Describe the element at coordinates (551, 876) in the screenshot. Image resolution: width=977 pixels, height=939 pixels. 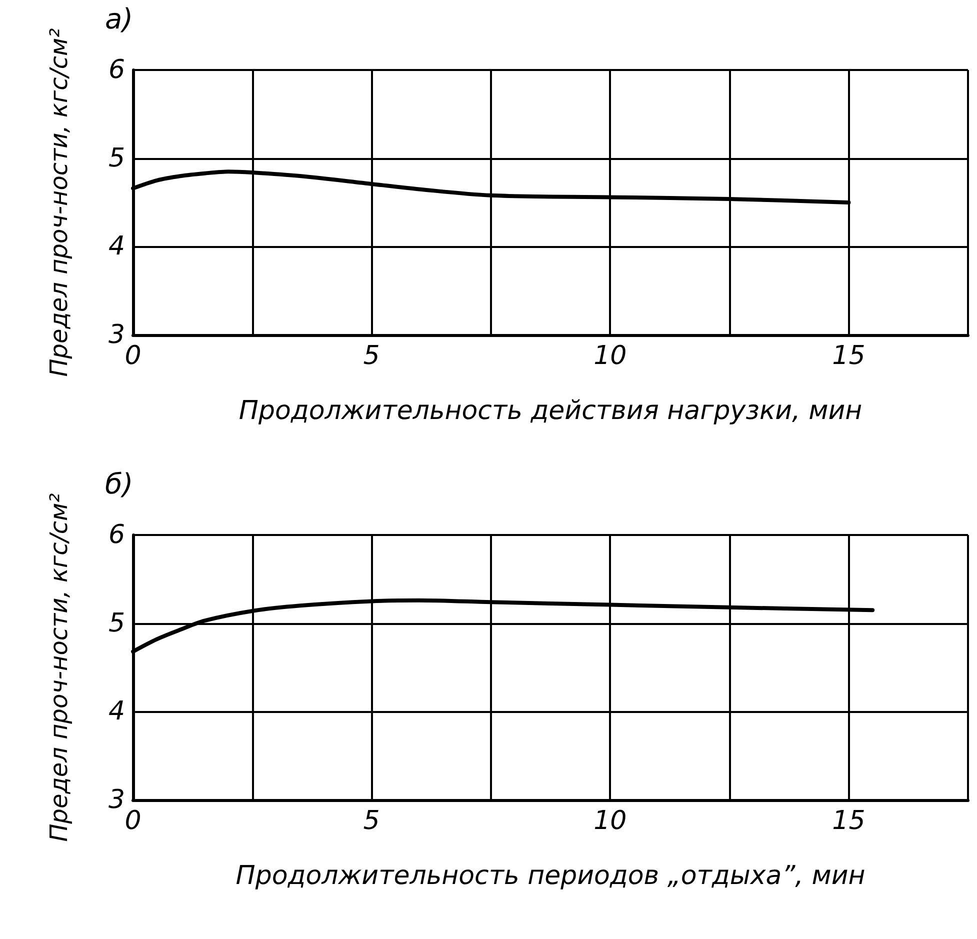
I see `x-axis-title: Продолжительность периодов „отдыха”, мин` at that location.